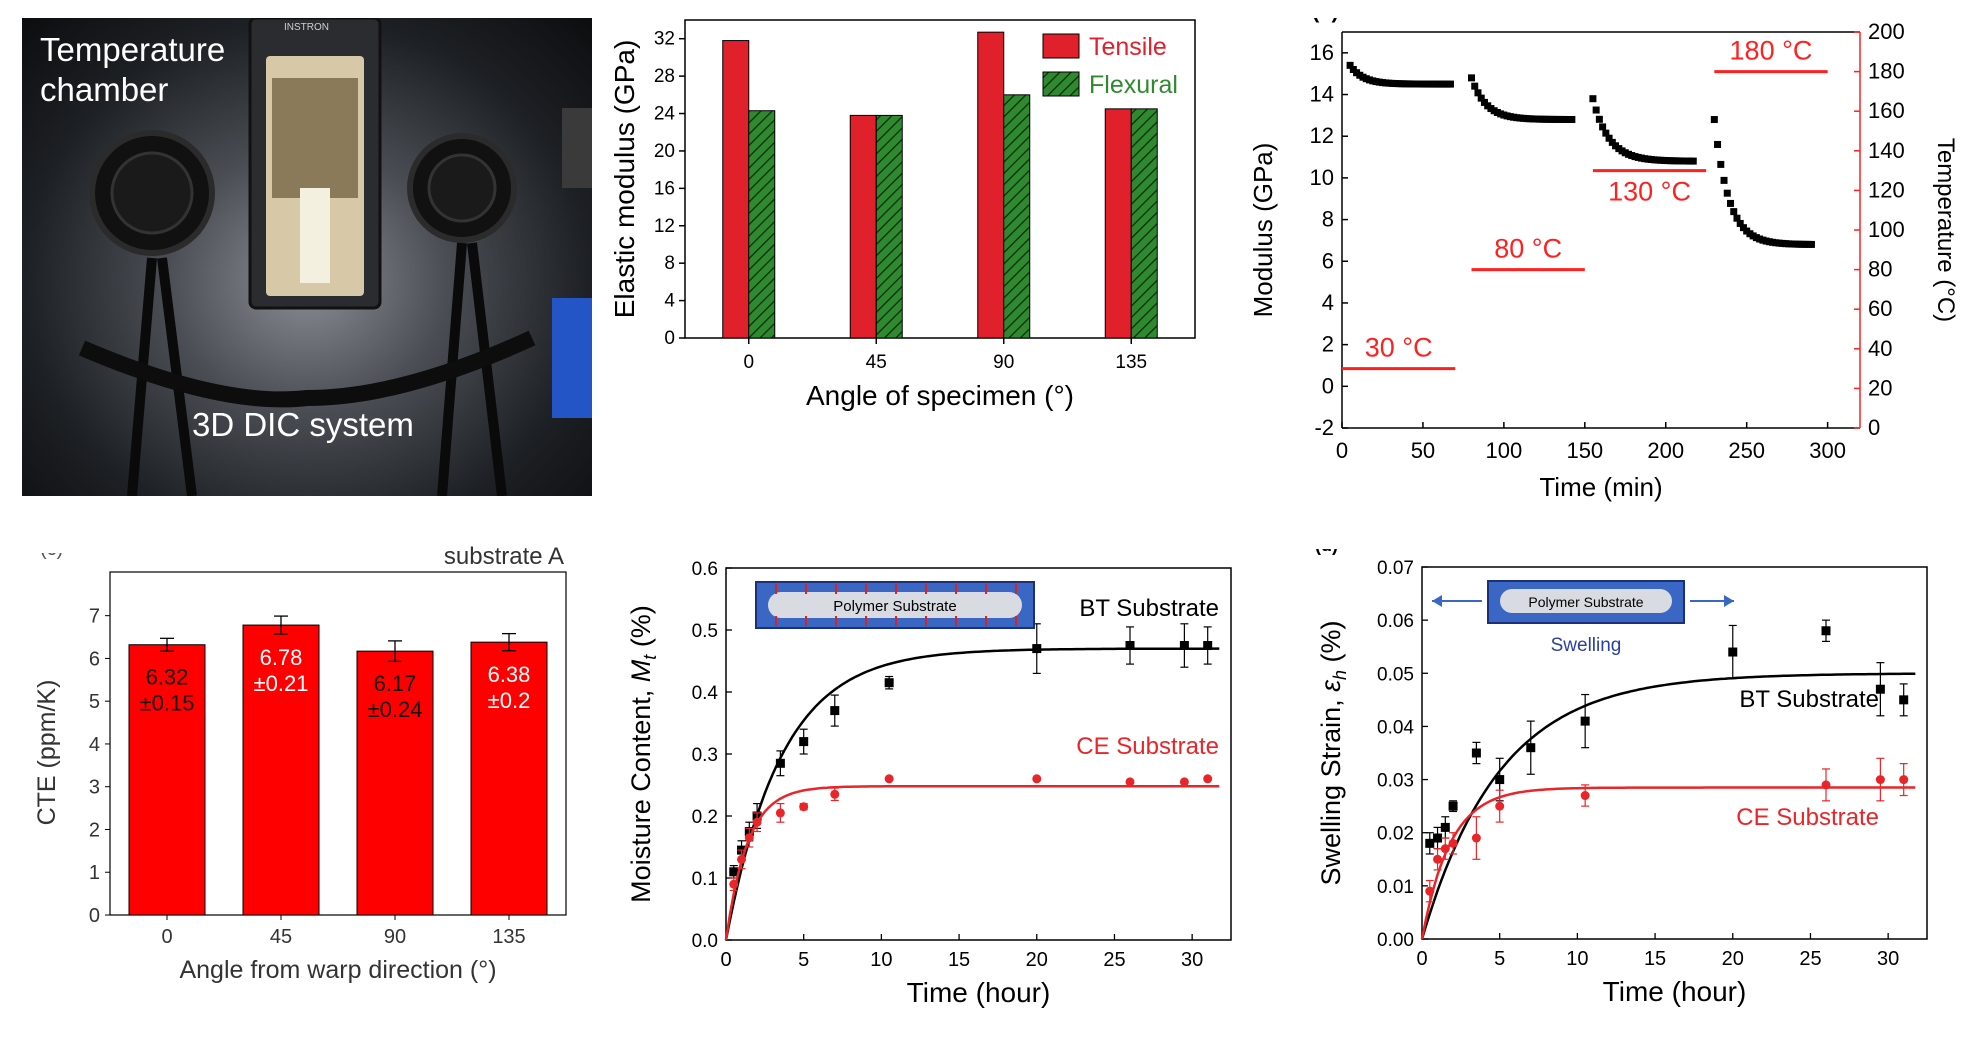  What do you see at coordinates (959, 960) in the screenshot?
I see `x-tick-label: 15` at bounding box center [959, 960].